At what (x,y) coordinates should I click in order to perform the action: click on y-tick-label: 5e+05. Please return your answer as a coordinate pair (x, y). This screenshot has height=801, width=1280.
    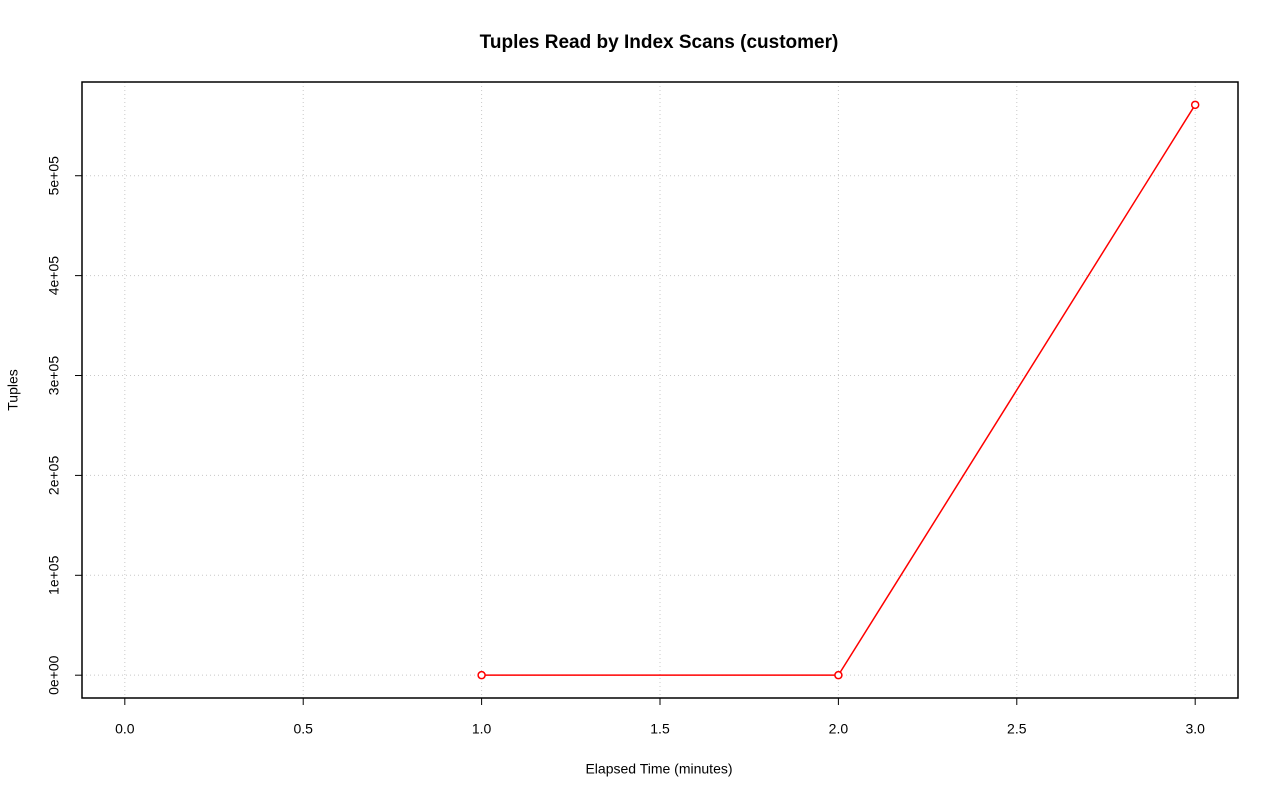
    Looking at the image, I should click on (54, 176).